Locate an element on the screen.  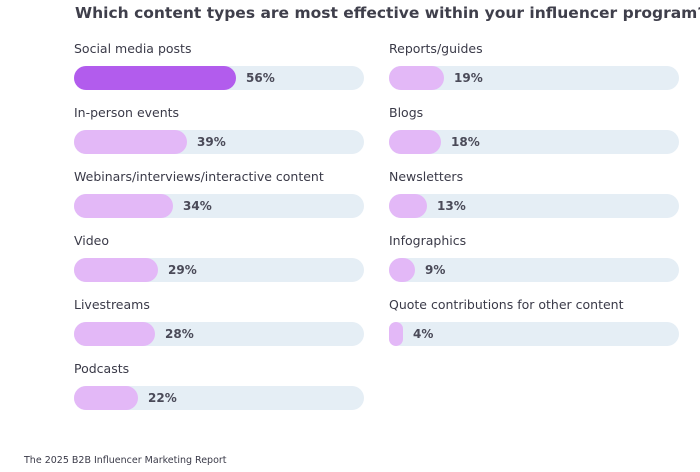
category-label: Social media posts is located at coordinates (133, 48).